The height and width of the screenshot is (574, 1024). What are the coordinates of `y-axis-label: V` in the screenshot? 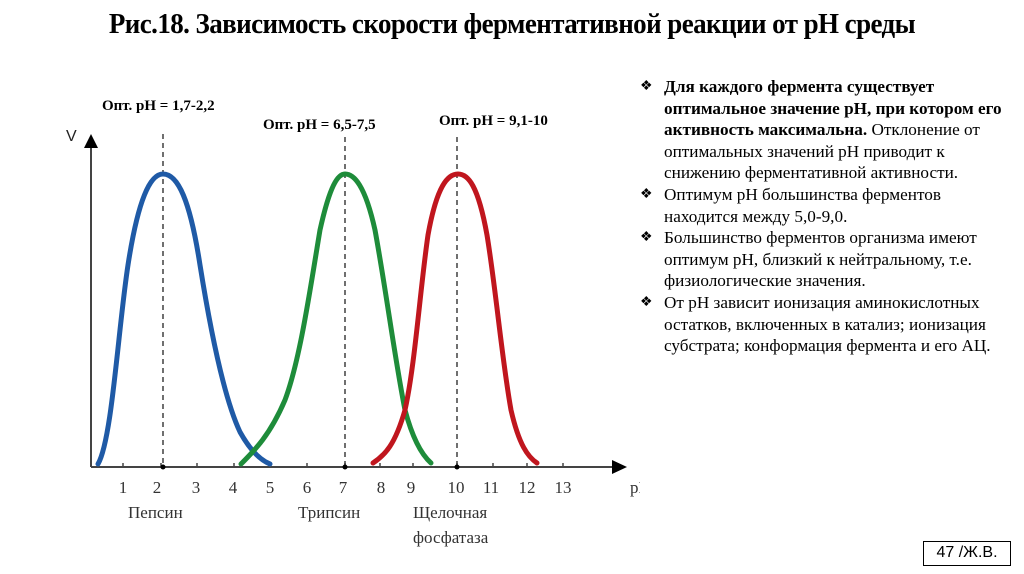 It's located at (71, 136).